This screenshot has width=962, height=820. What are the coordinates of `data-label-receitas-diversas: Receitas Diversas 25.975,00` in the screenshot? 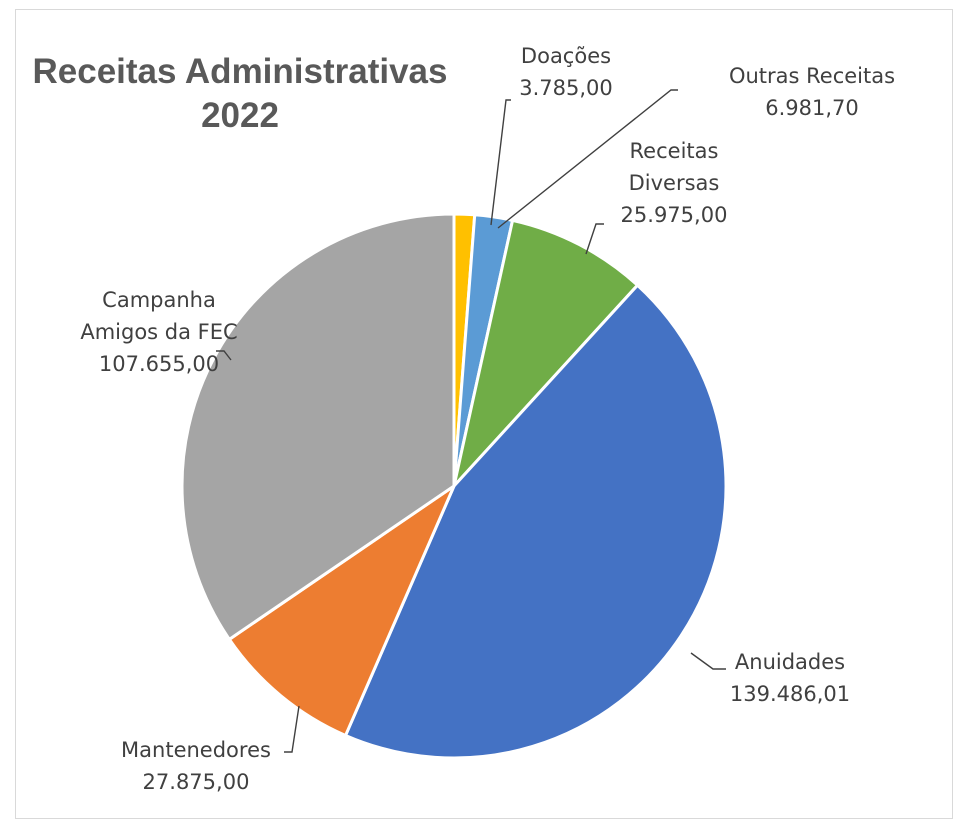 It's located at (674, 183).